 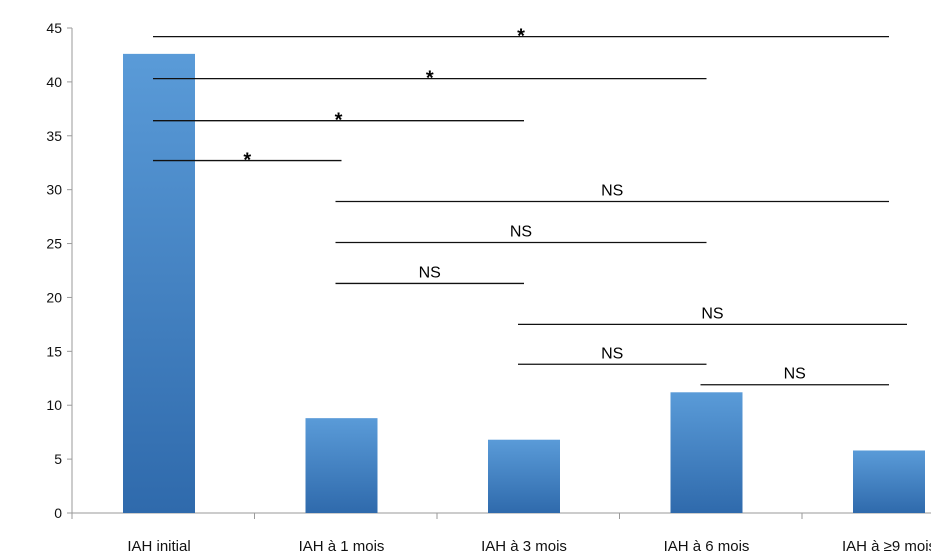 I want to click on x-tick-label: IAH à 1 mois, so click(x=342, y=546).